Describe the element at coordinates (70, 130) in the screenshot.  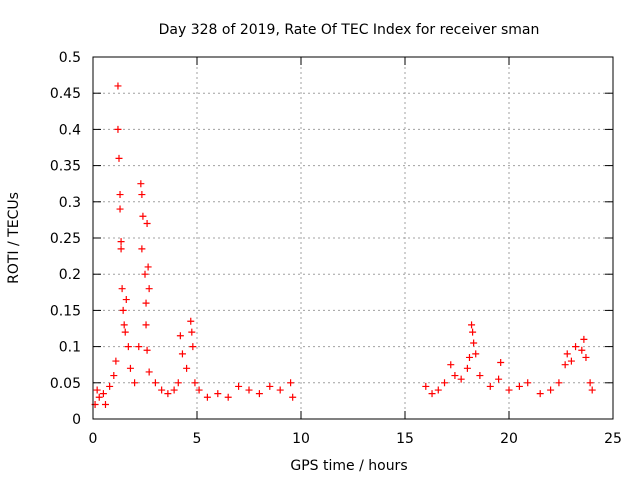
I see `y-tick-label: 0.4` at that location.